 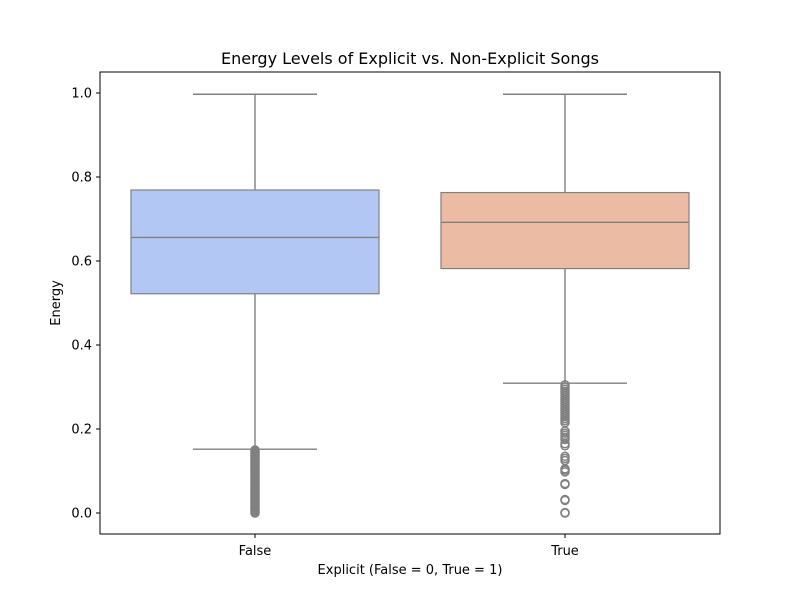 I want to click on y-tick-label: 0.4, so click(x=81, y=346).